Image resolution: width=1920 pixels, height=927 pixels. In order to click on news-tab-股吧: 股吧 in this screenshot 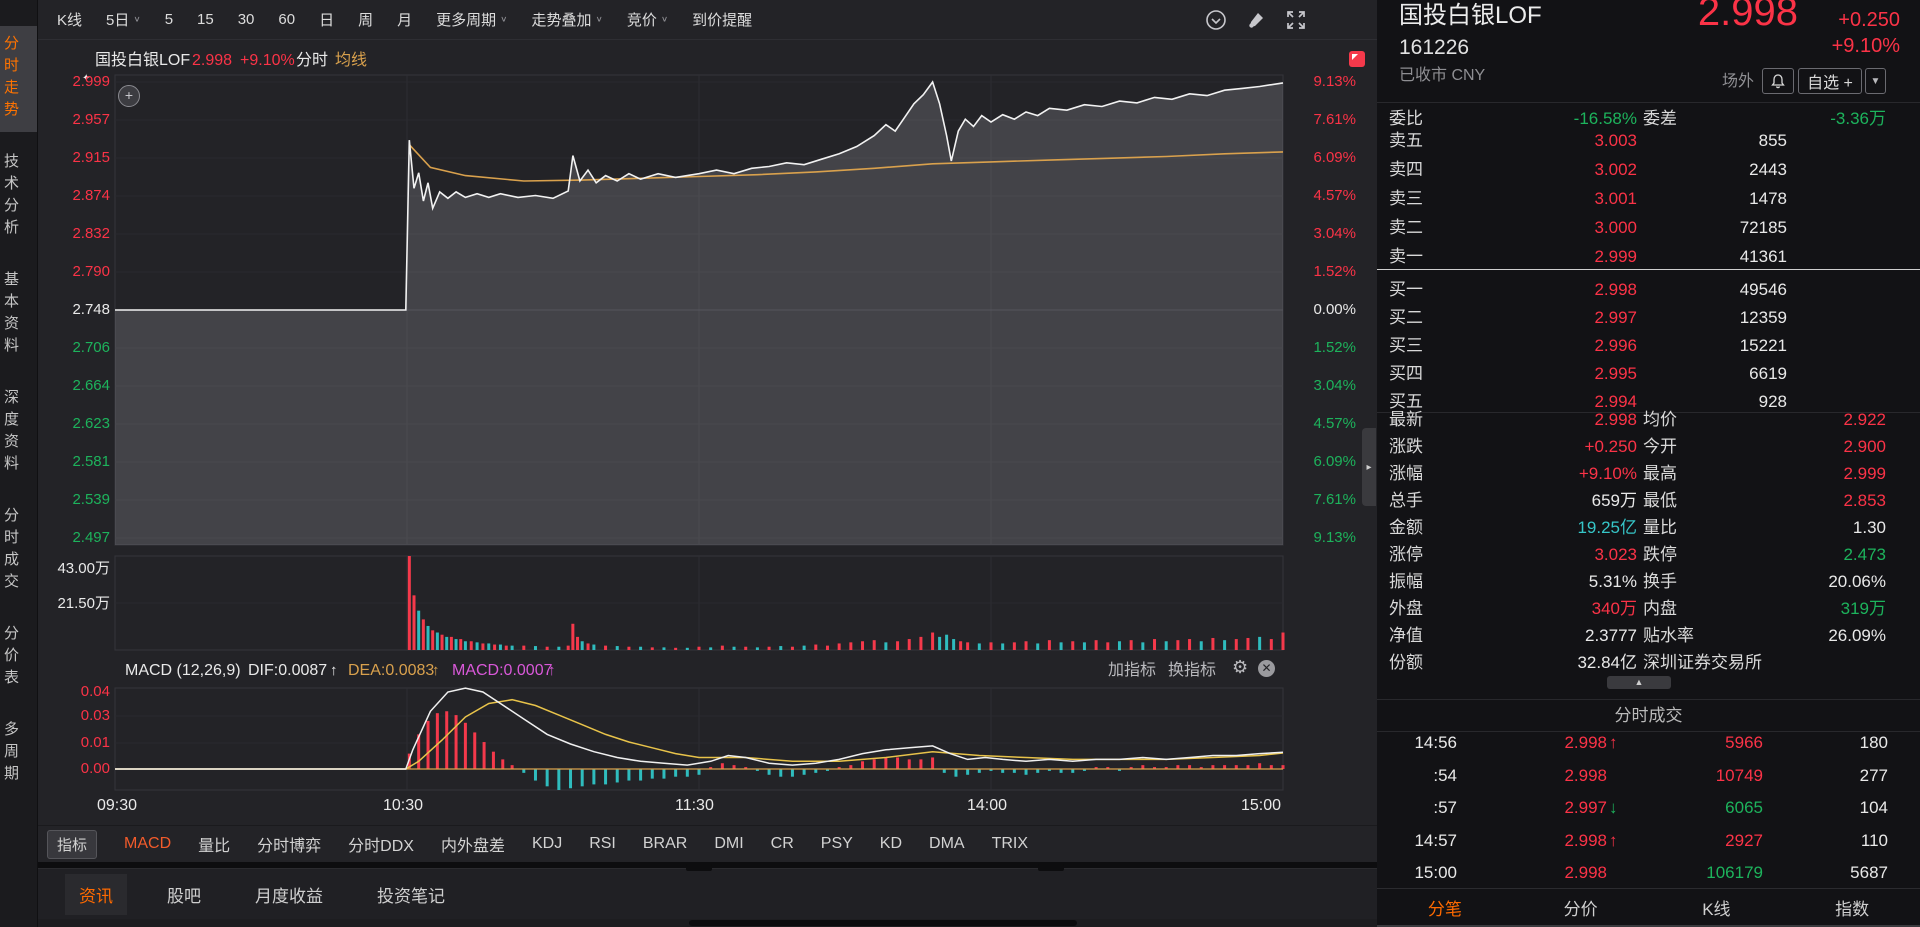, I will do `click(184, 896)`.